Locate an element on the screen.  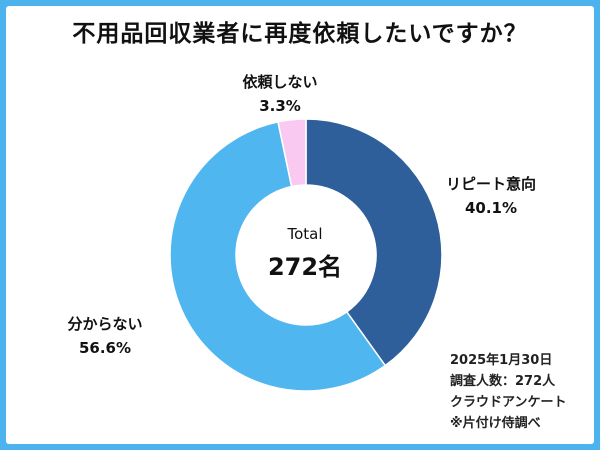
survey-count: 調査人数：272人 is located at coordinates (503, 381).